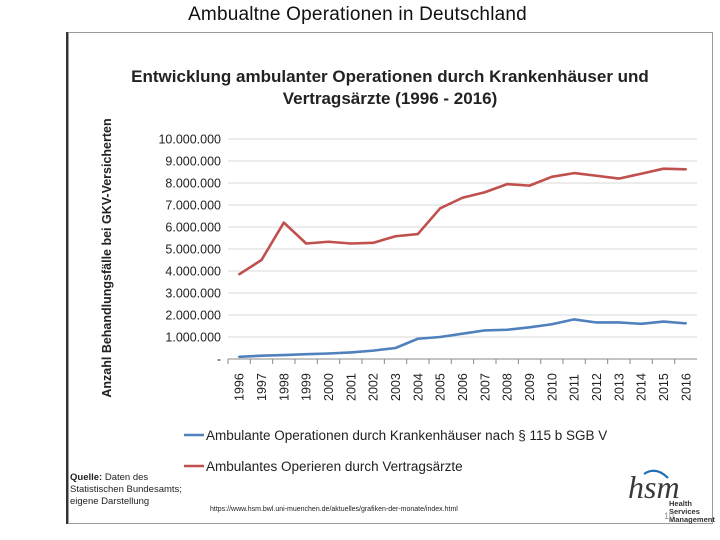  I want to click on x-tick-label: 2016, so click(686, 387).